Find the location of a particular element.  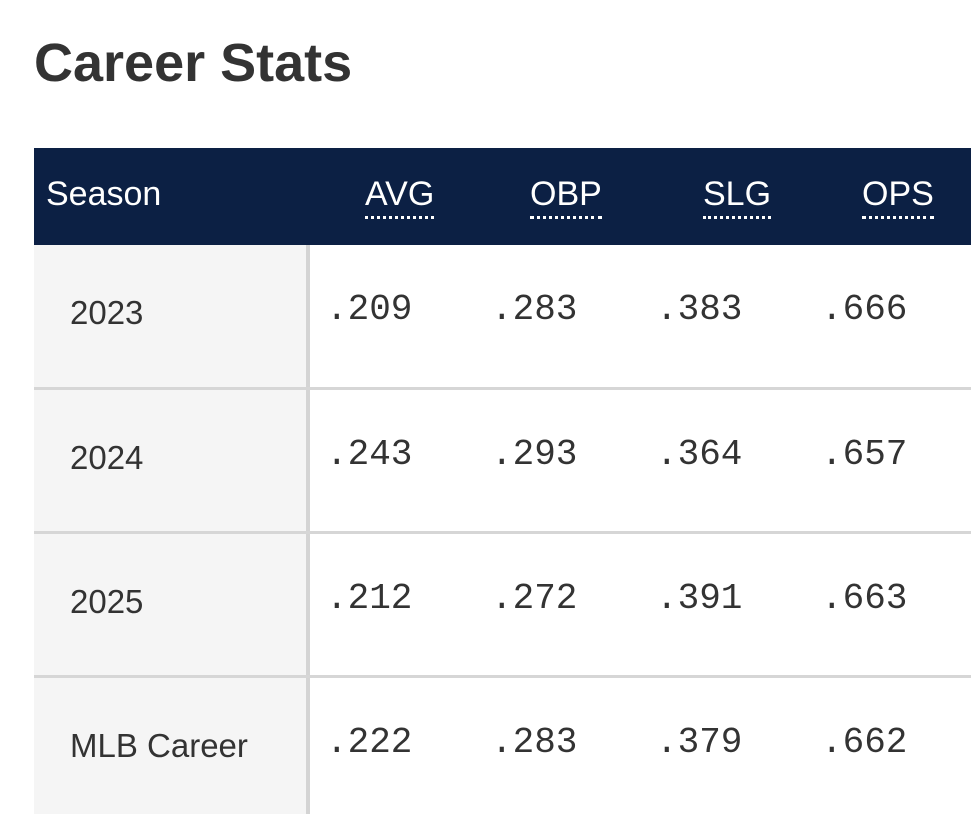

header-season: Season is located at coordinates (104, 194).